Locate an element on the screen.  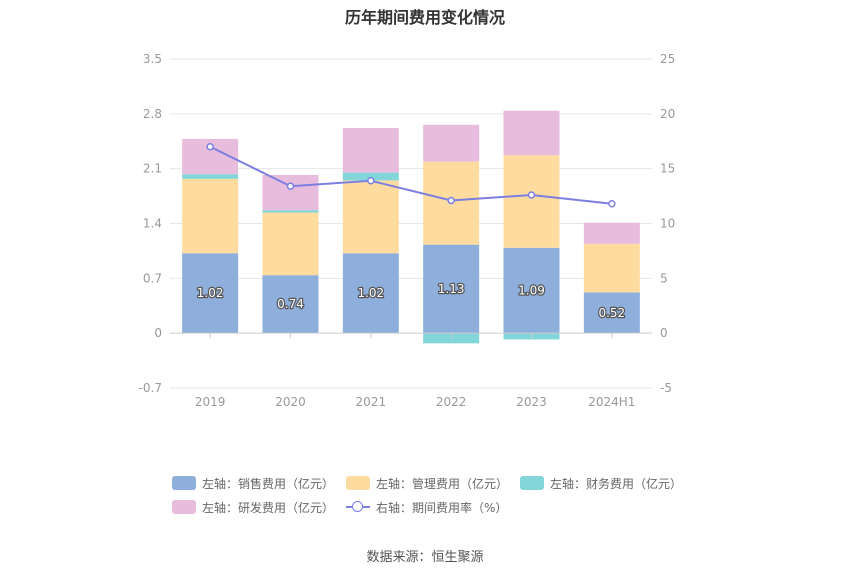
bar-segment-0-2024H1 is located at coordinates (611, 313).